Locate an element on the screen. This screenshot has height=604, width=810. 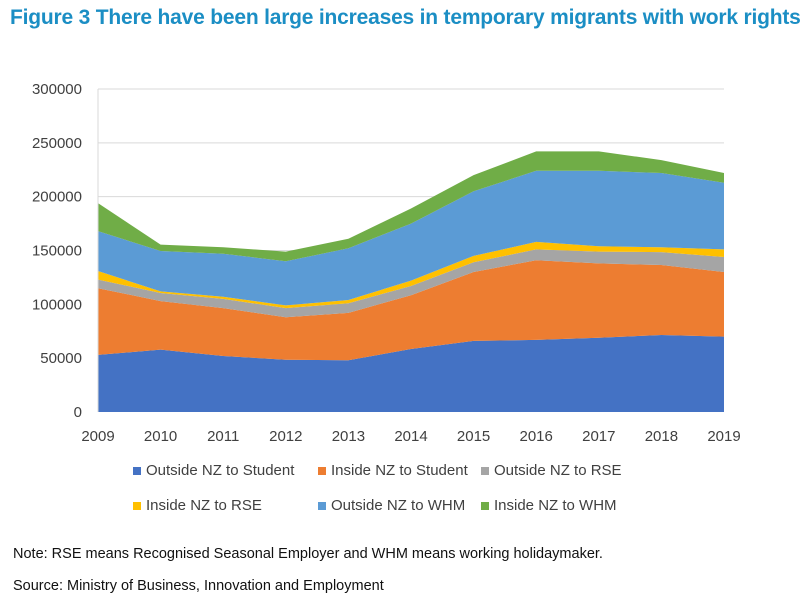
area-inside-nz-to-whm is located at coordinates (411, 206).